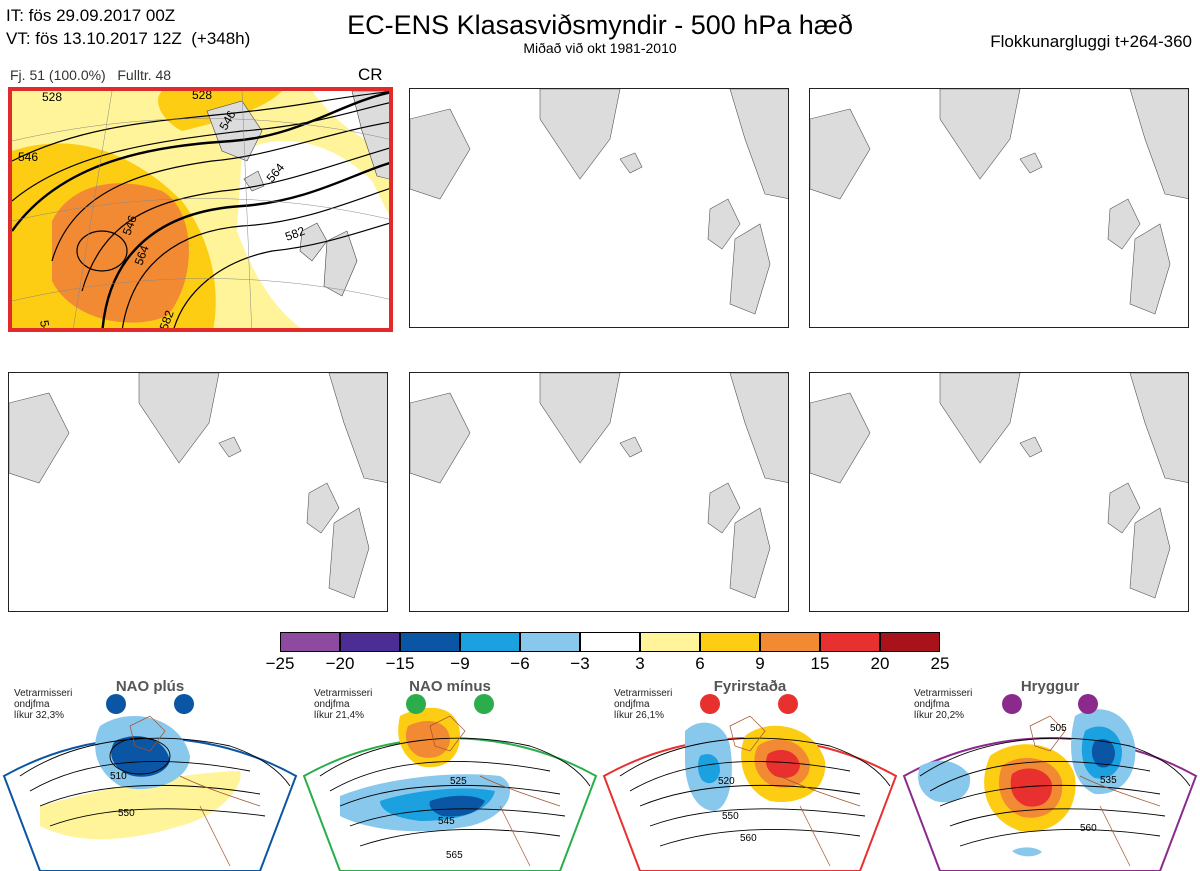 The image size is (1200, 871). What do you see at coordinates (643, 704) in the screenshot?
I see `regime-note: Vetrarmisseri ondjfma líkur 26,1%` at bounding box center [643, 704].